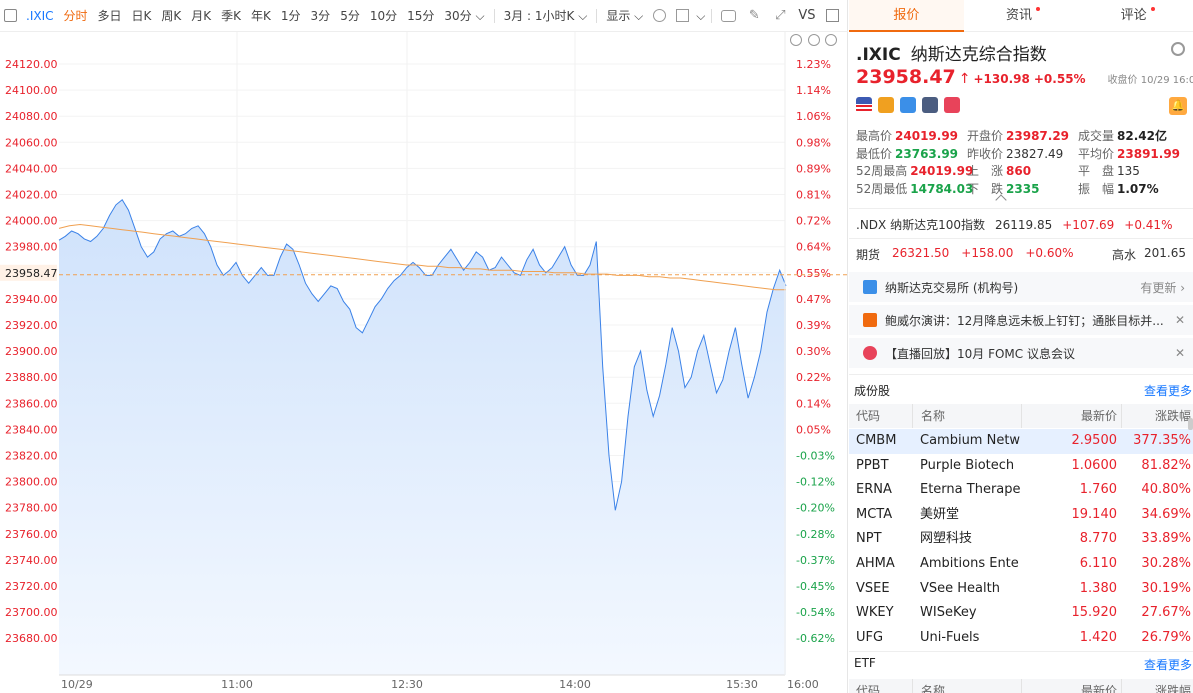 Image resolution: width=1193 pixels, height=693 pixels. I want to click on premium-value: 201.65, so click(1165, 253).